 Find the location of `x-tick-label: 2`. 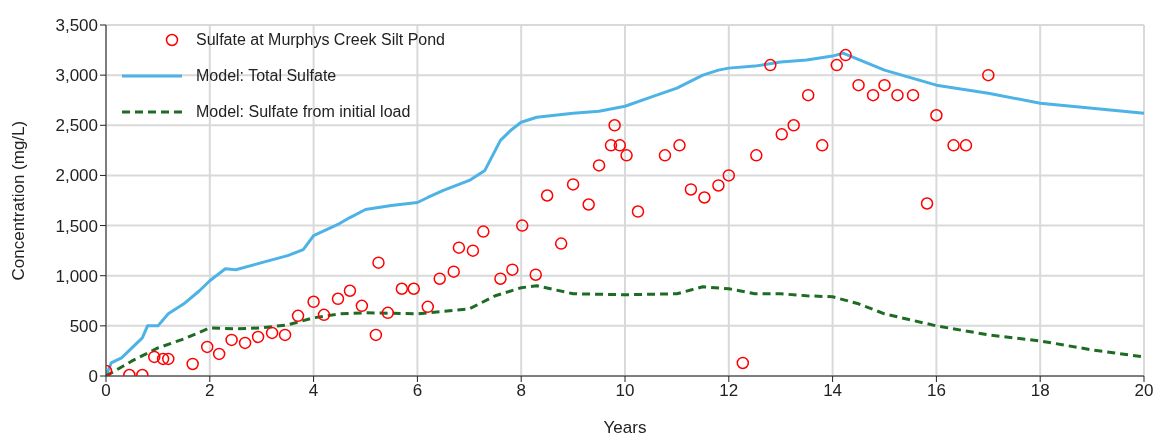

x-tick-label: 2 is located at coordinates (210, 391).